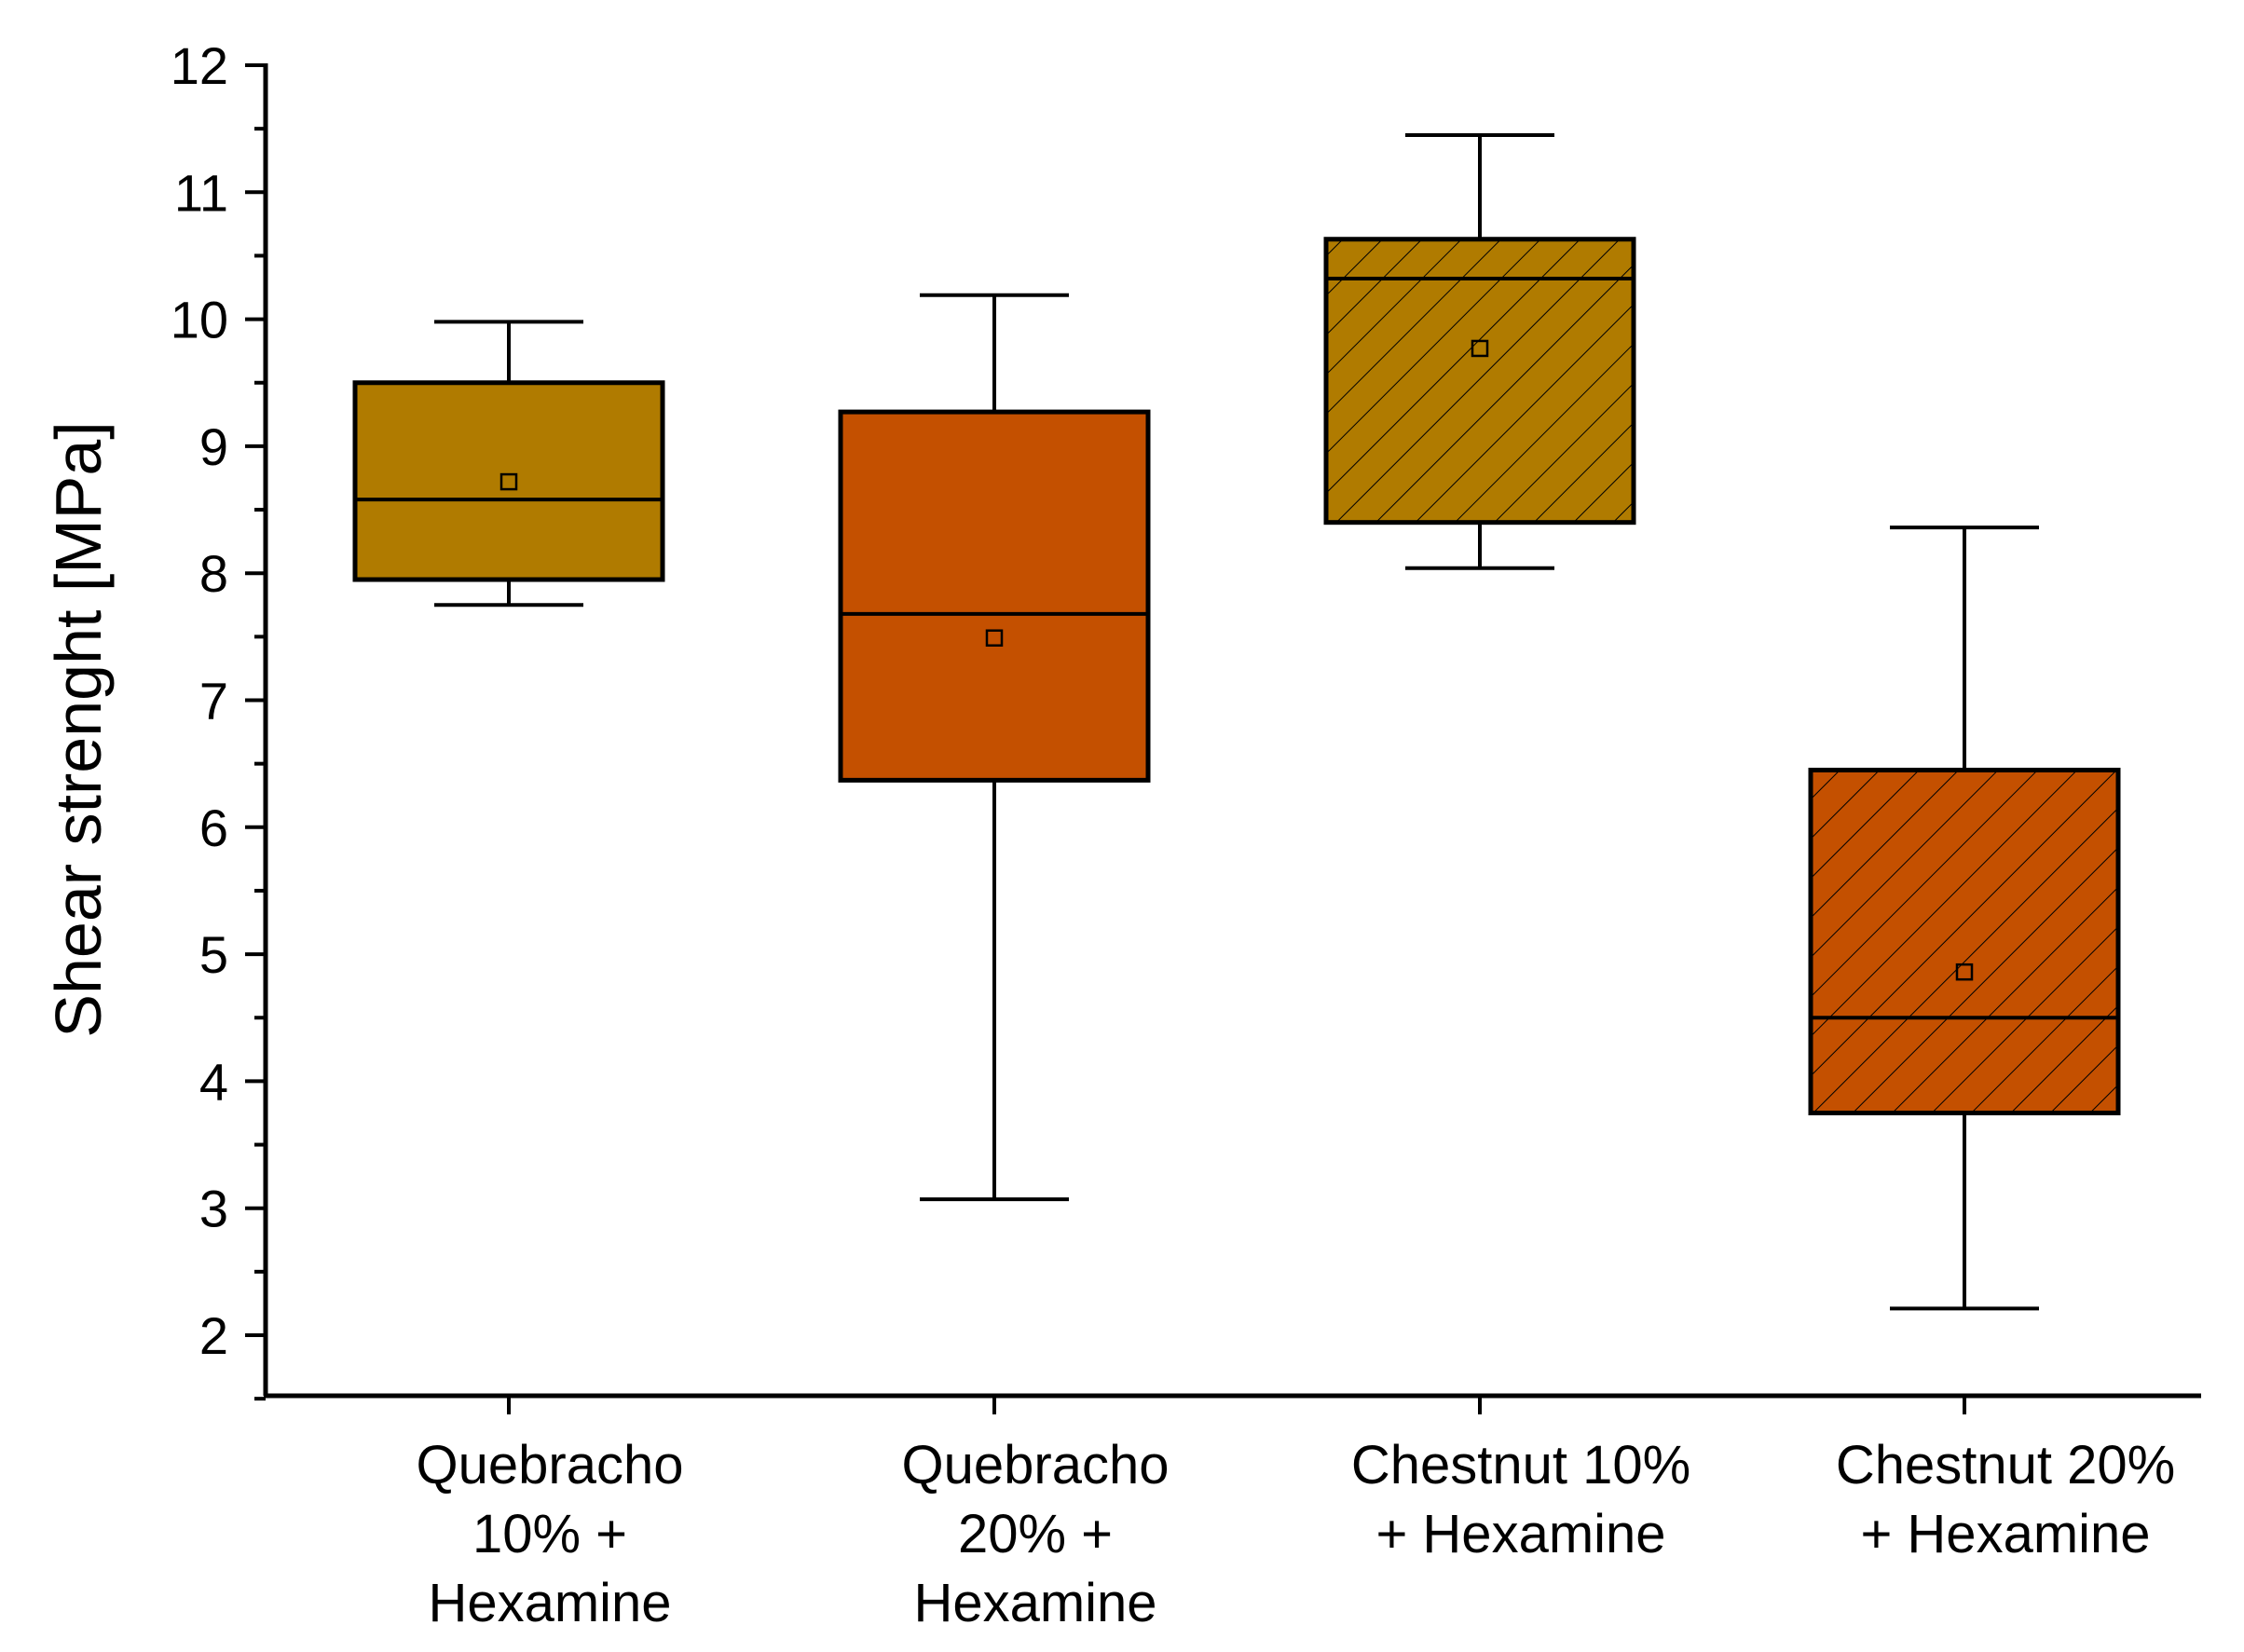 The image size is (2244, 1652). I want to click on x-category-label: Quebracho 10% + Hexamine, so click(550, 1534).